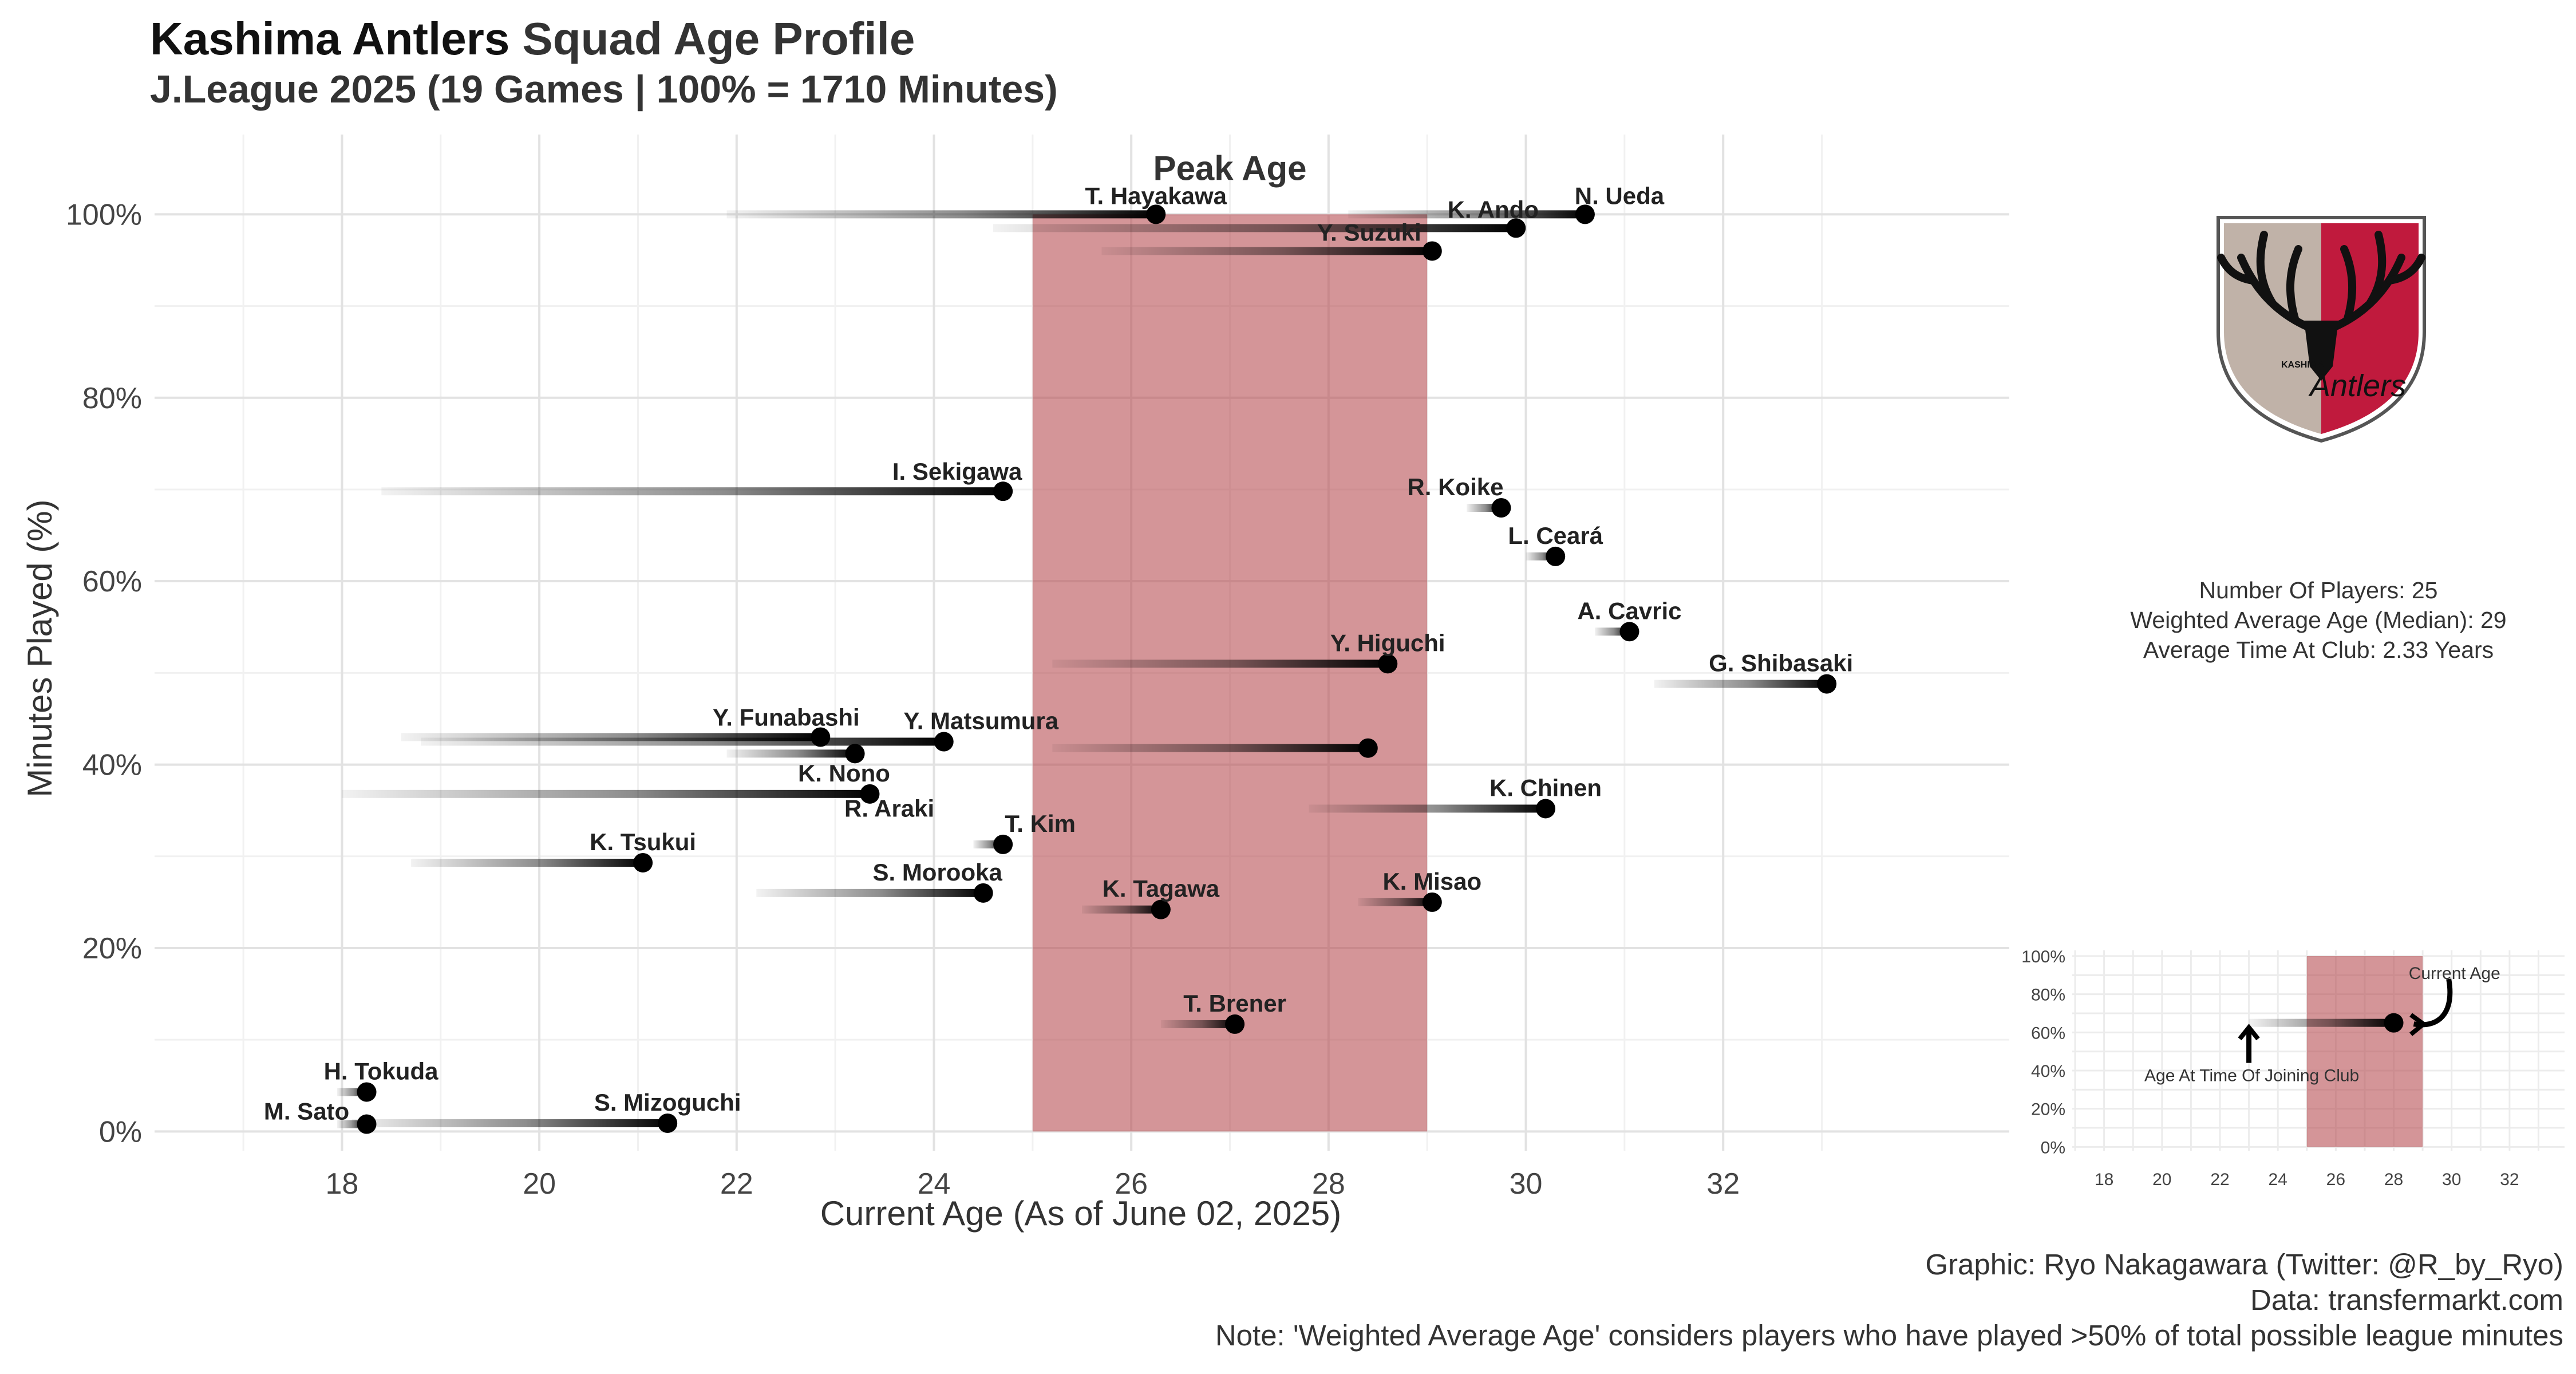 The image size is (2576, 1374). I want to click on title-text: Squad Age Profile, so click(718, 38).